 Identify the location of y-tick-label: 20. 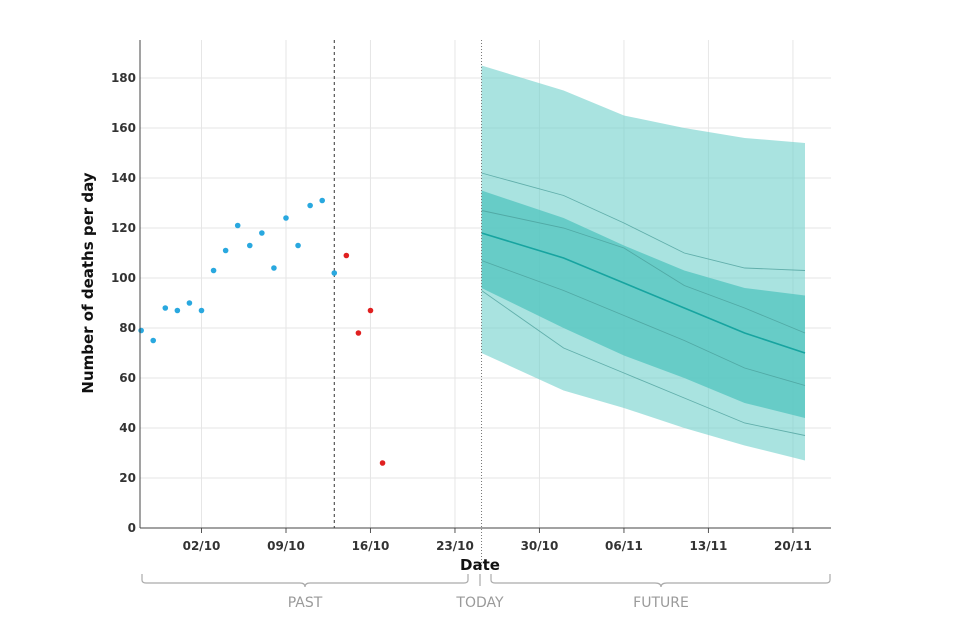
(127, 478).